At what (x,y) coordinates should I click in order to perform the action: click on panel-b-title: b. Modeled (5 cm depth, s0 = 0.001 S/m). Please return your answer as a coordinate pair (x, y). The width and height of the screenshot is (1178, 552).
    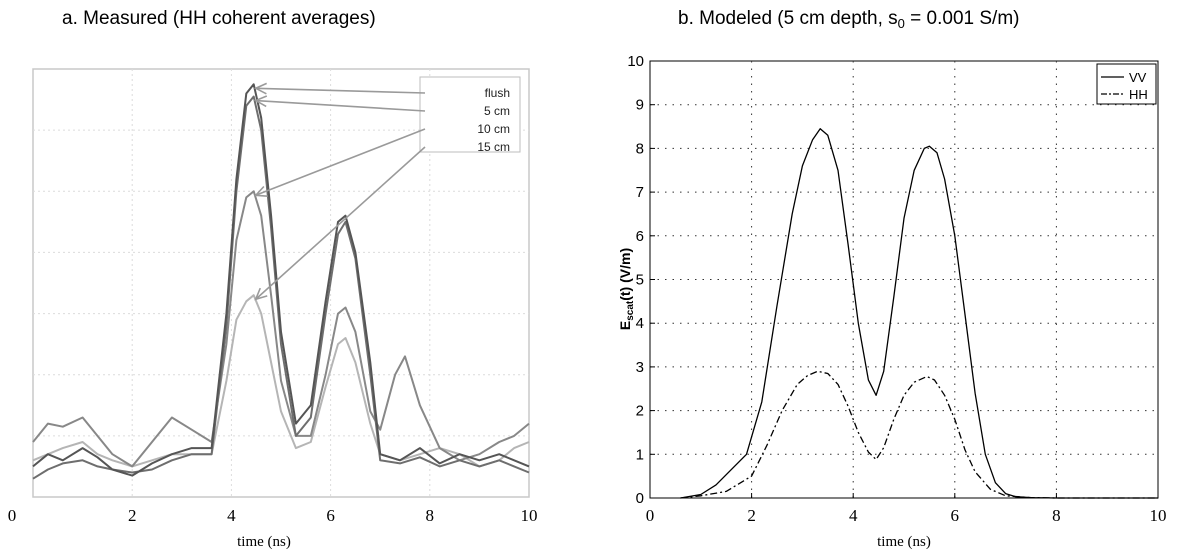
    Looking at the image, I should click on (849, 19).